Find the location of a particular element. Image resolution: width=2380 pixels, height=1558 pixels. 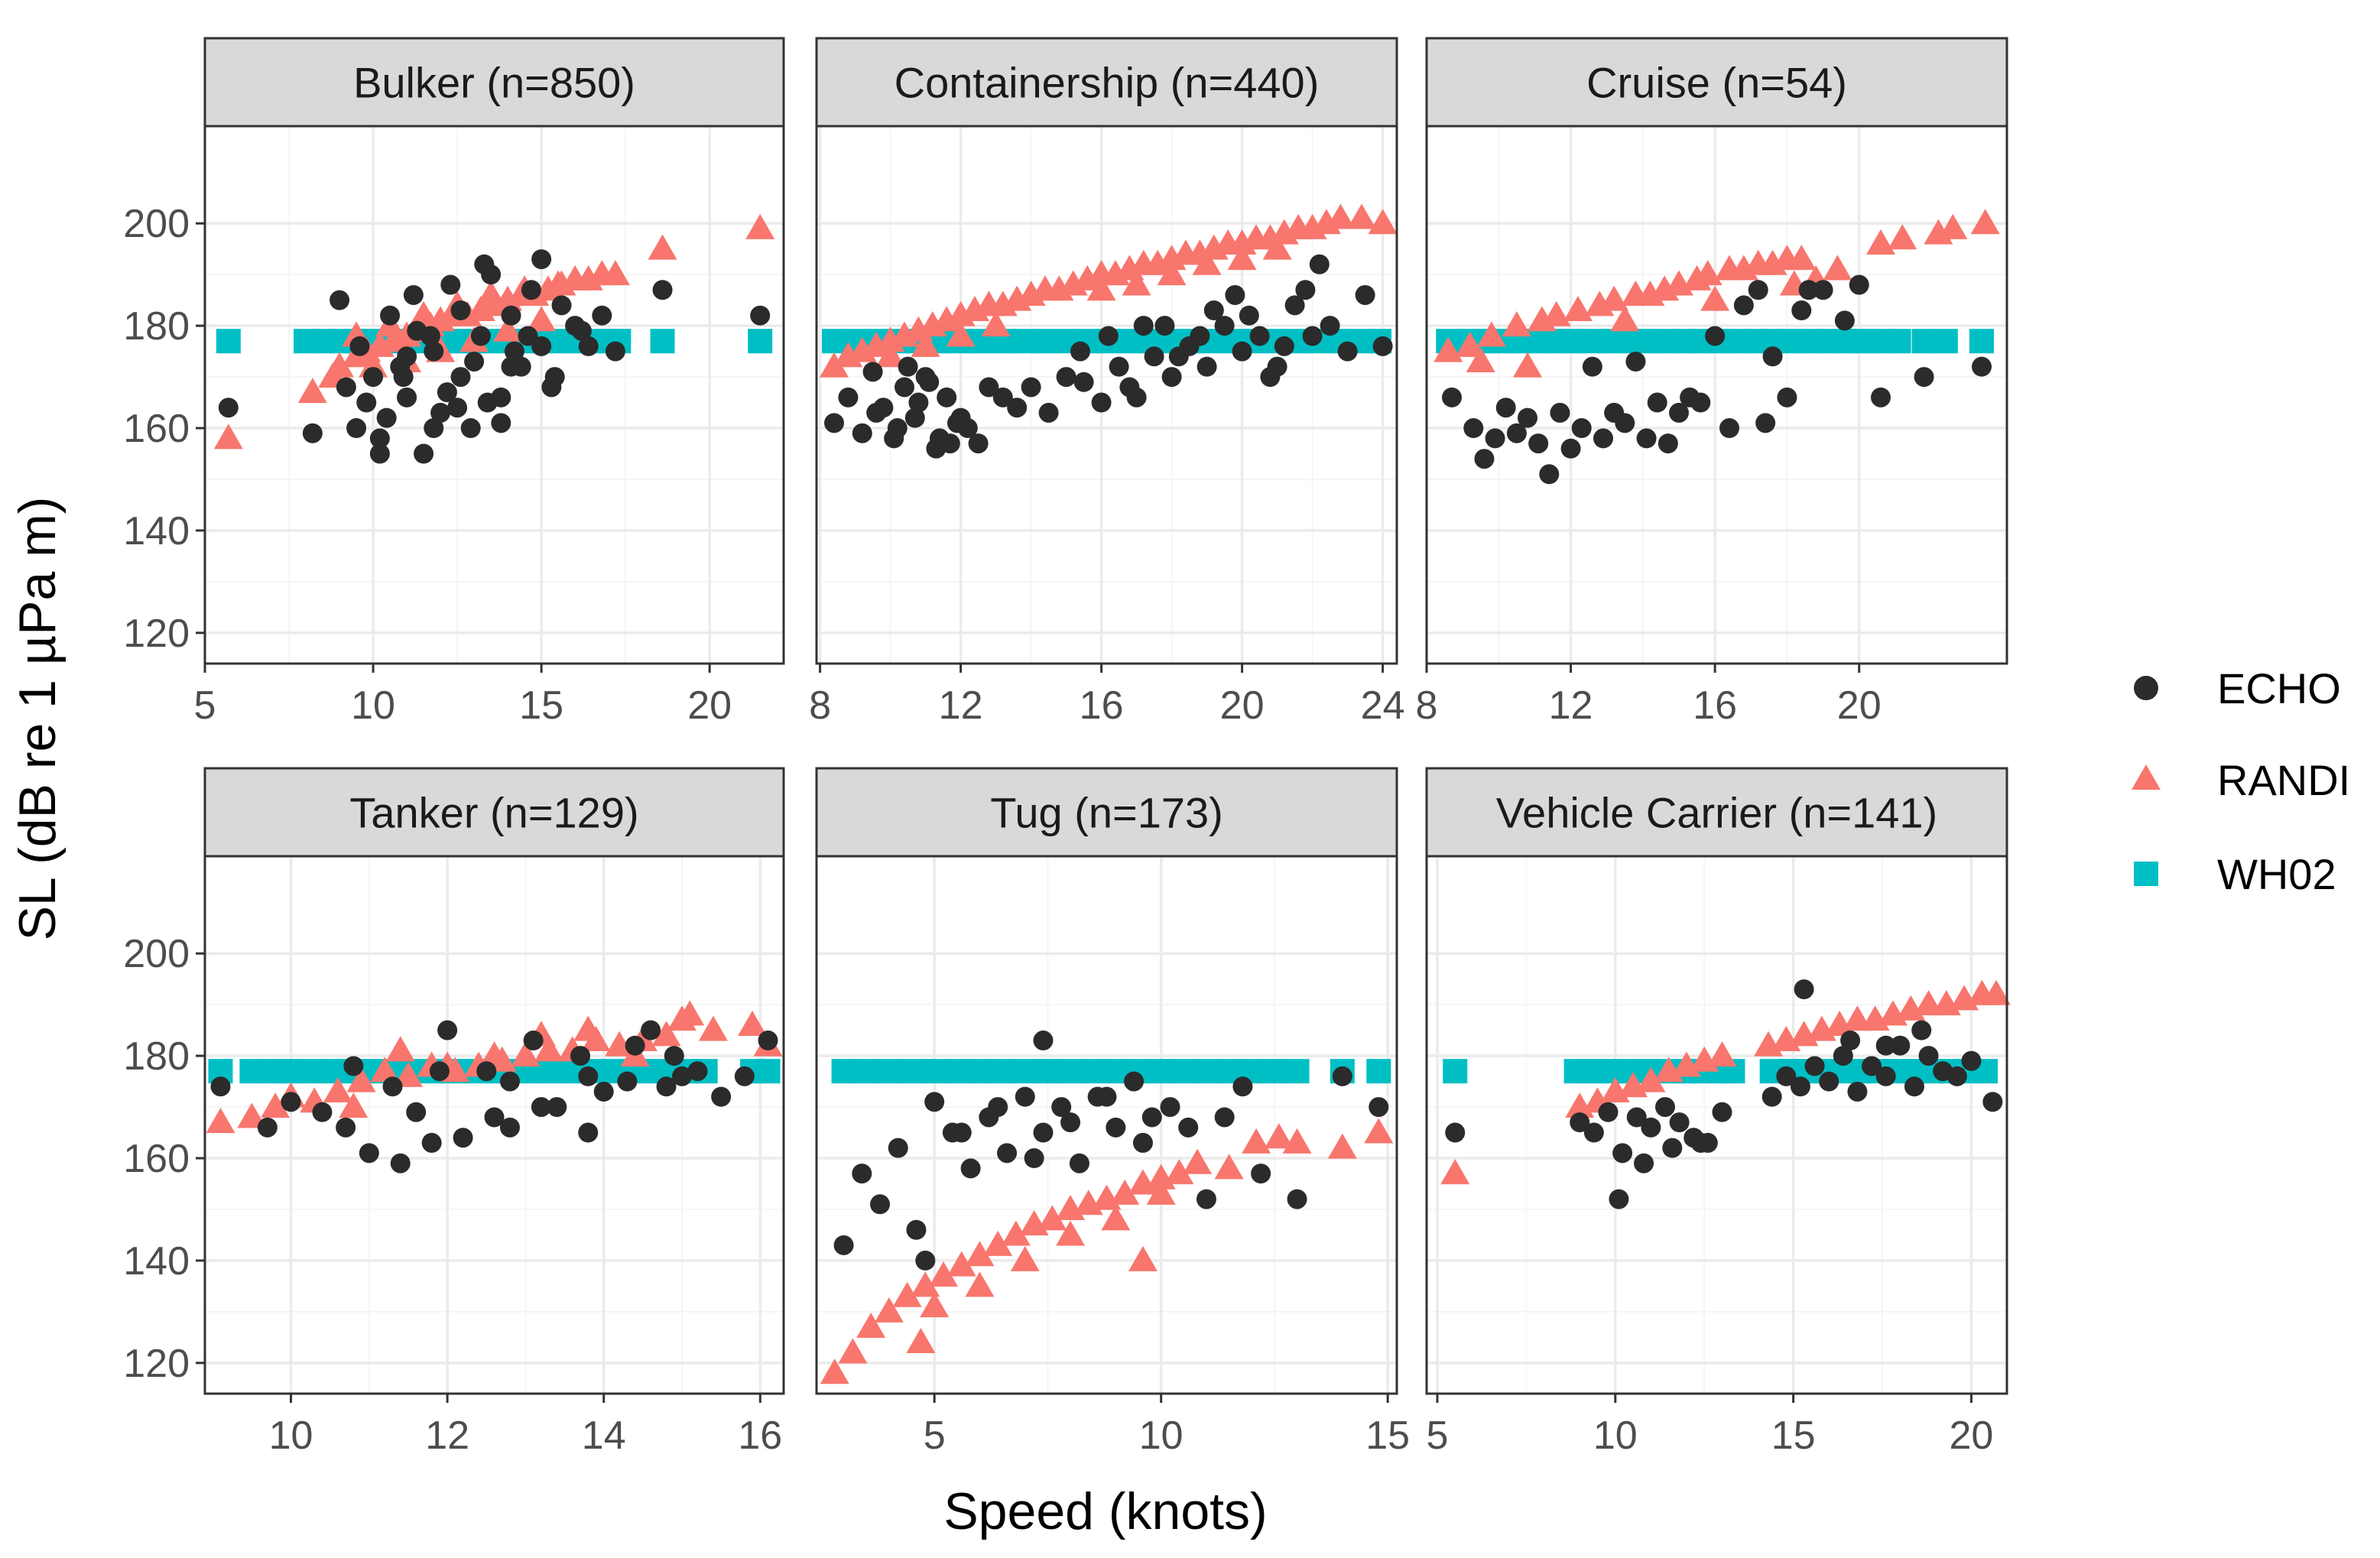

strip-title-tug: Tug (n=173) is located at coordinates (1106, 813).